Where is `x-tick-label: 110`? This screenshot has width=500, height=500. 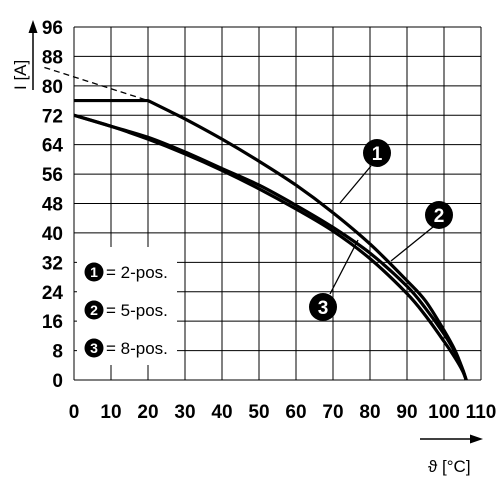
x-tick-label: 110 is located at coordinates (481, 412).